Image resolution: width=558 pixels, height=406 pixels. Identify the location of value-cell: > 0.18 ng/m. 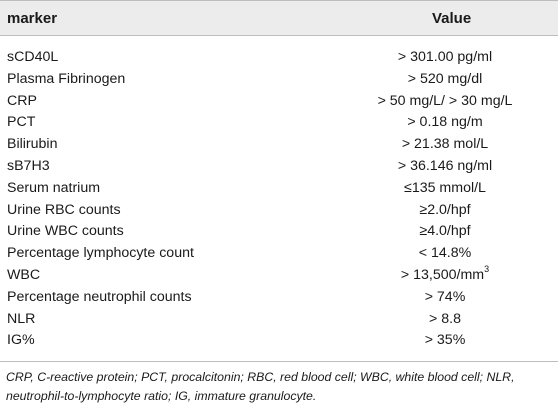
(445, 123).